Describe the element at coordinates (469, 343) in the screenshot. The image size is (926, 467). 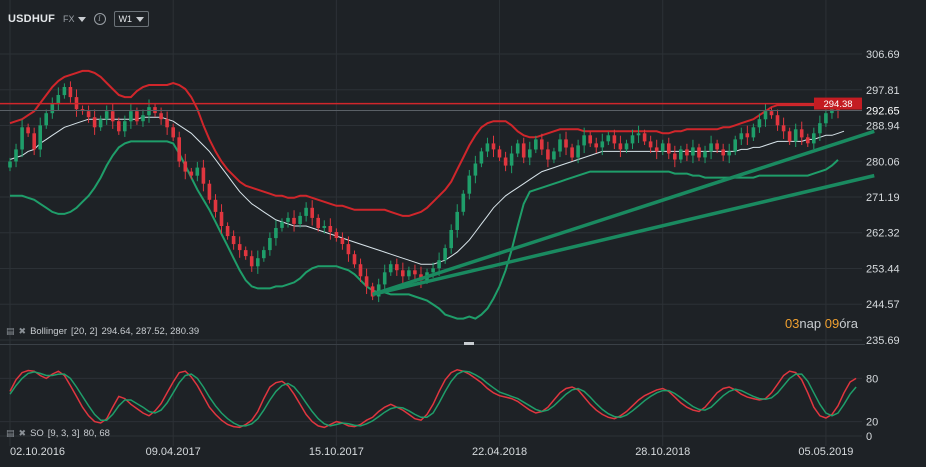
I see `pane-resize-handle` at that location.